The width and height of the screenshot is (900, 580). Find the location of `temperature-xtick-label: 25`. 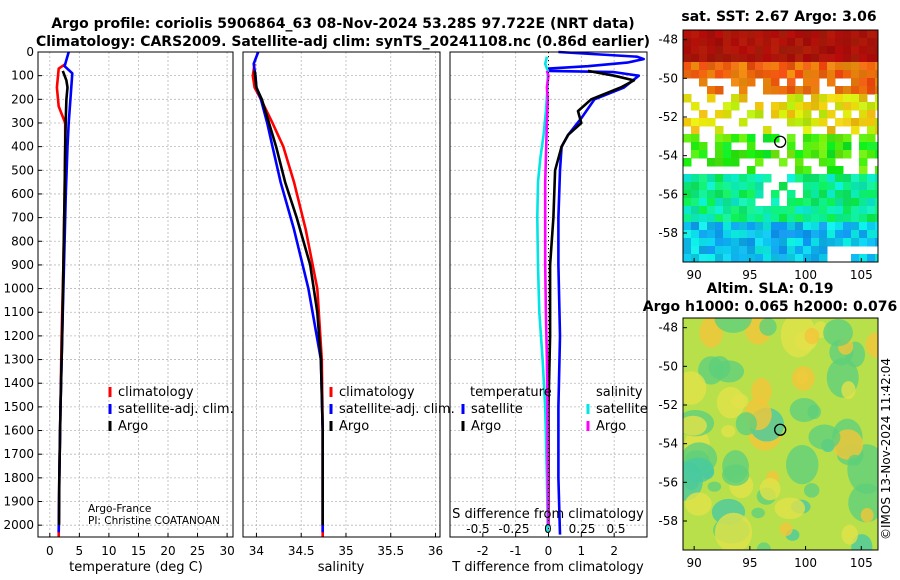

temperature-xtick-label: 25 is located at coordinates (197, 551).